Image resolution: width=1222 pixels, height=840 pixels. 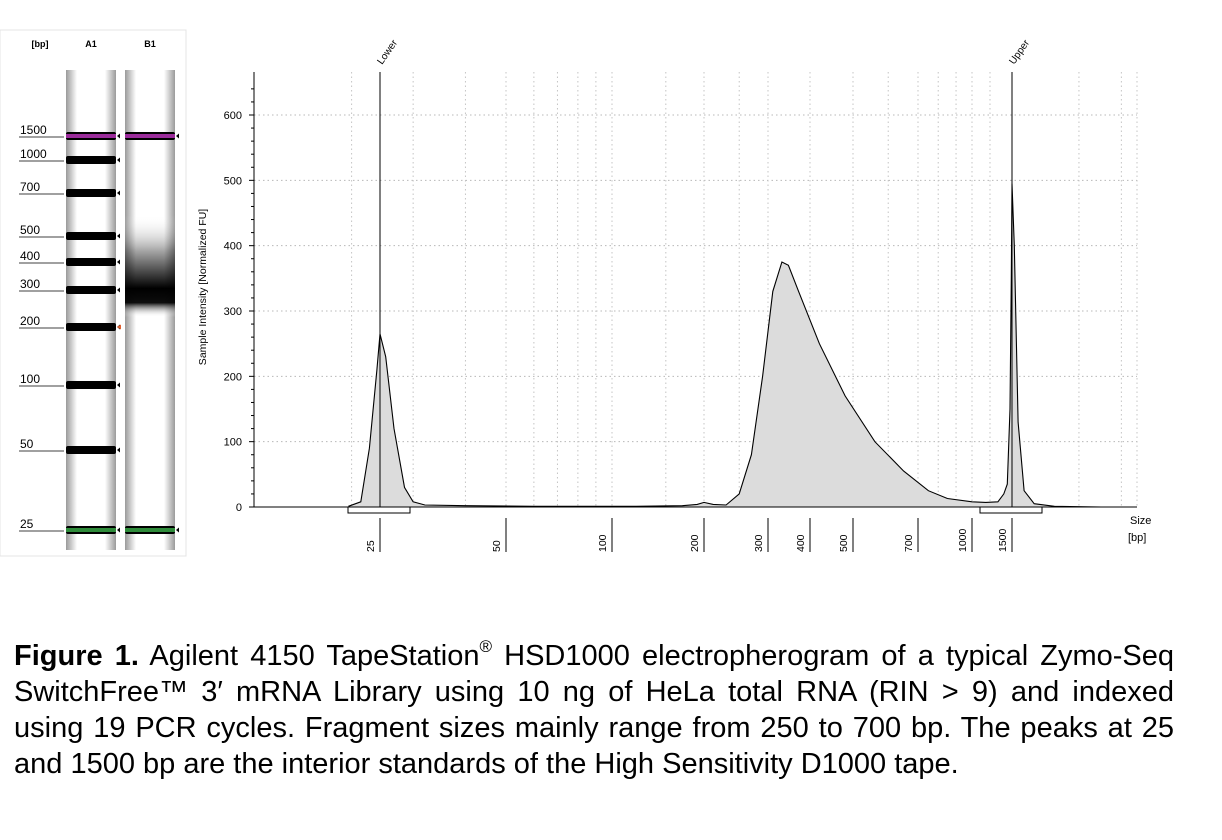 I want to click on y-axis: 0 100 200 300 400 500 600, so click(x=239, y=293).